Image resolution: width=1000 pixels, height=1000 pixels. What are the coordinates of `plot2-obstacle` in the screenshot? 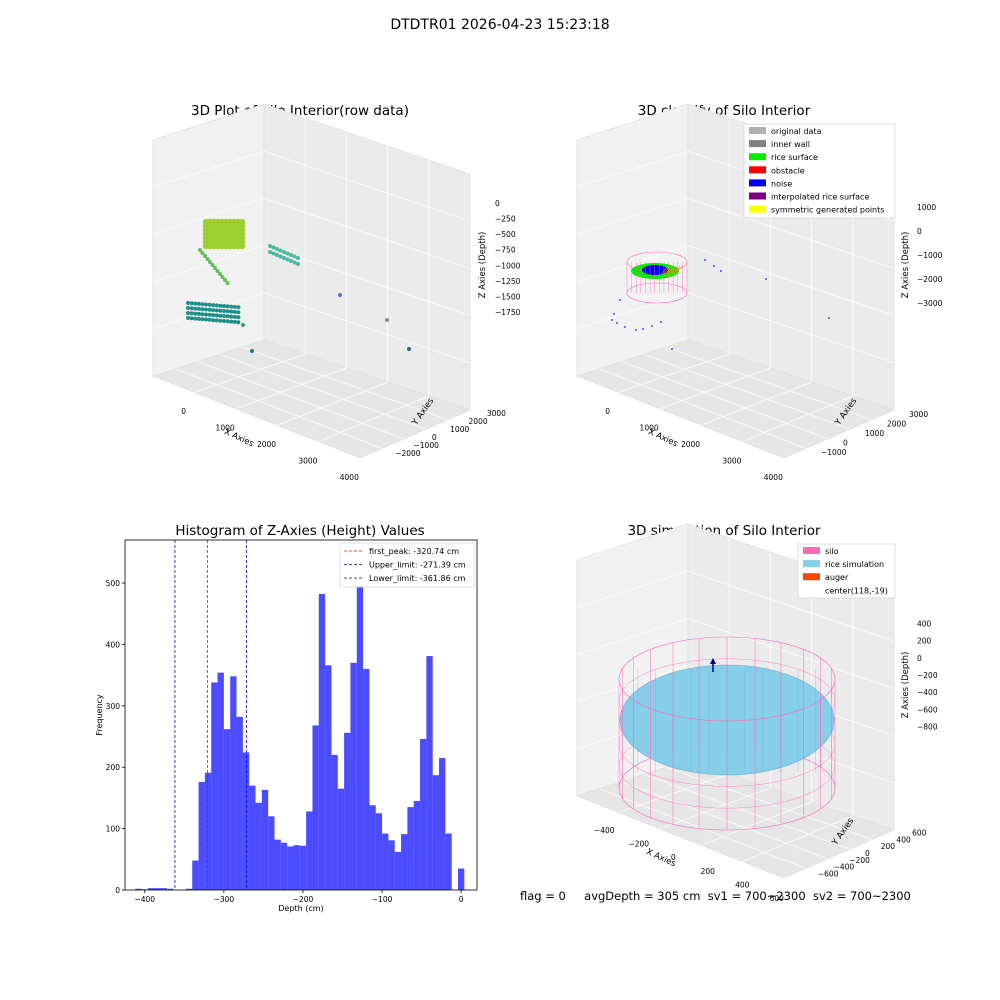 It's located at (670, 271).